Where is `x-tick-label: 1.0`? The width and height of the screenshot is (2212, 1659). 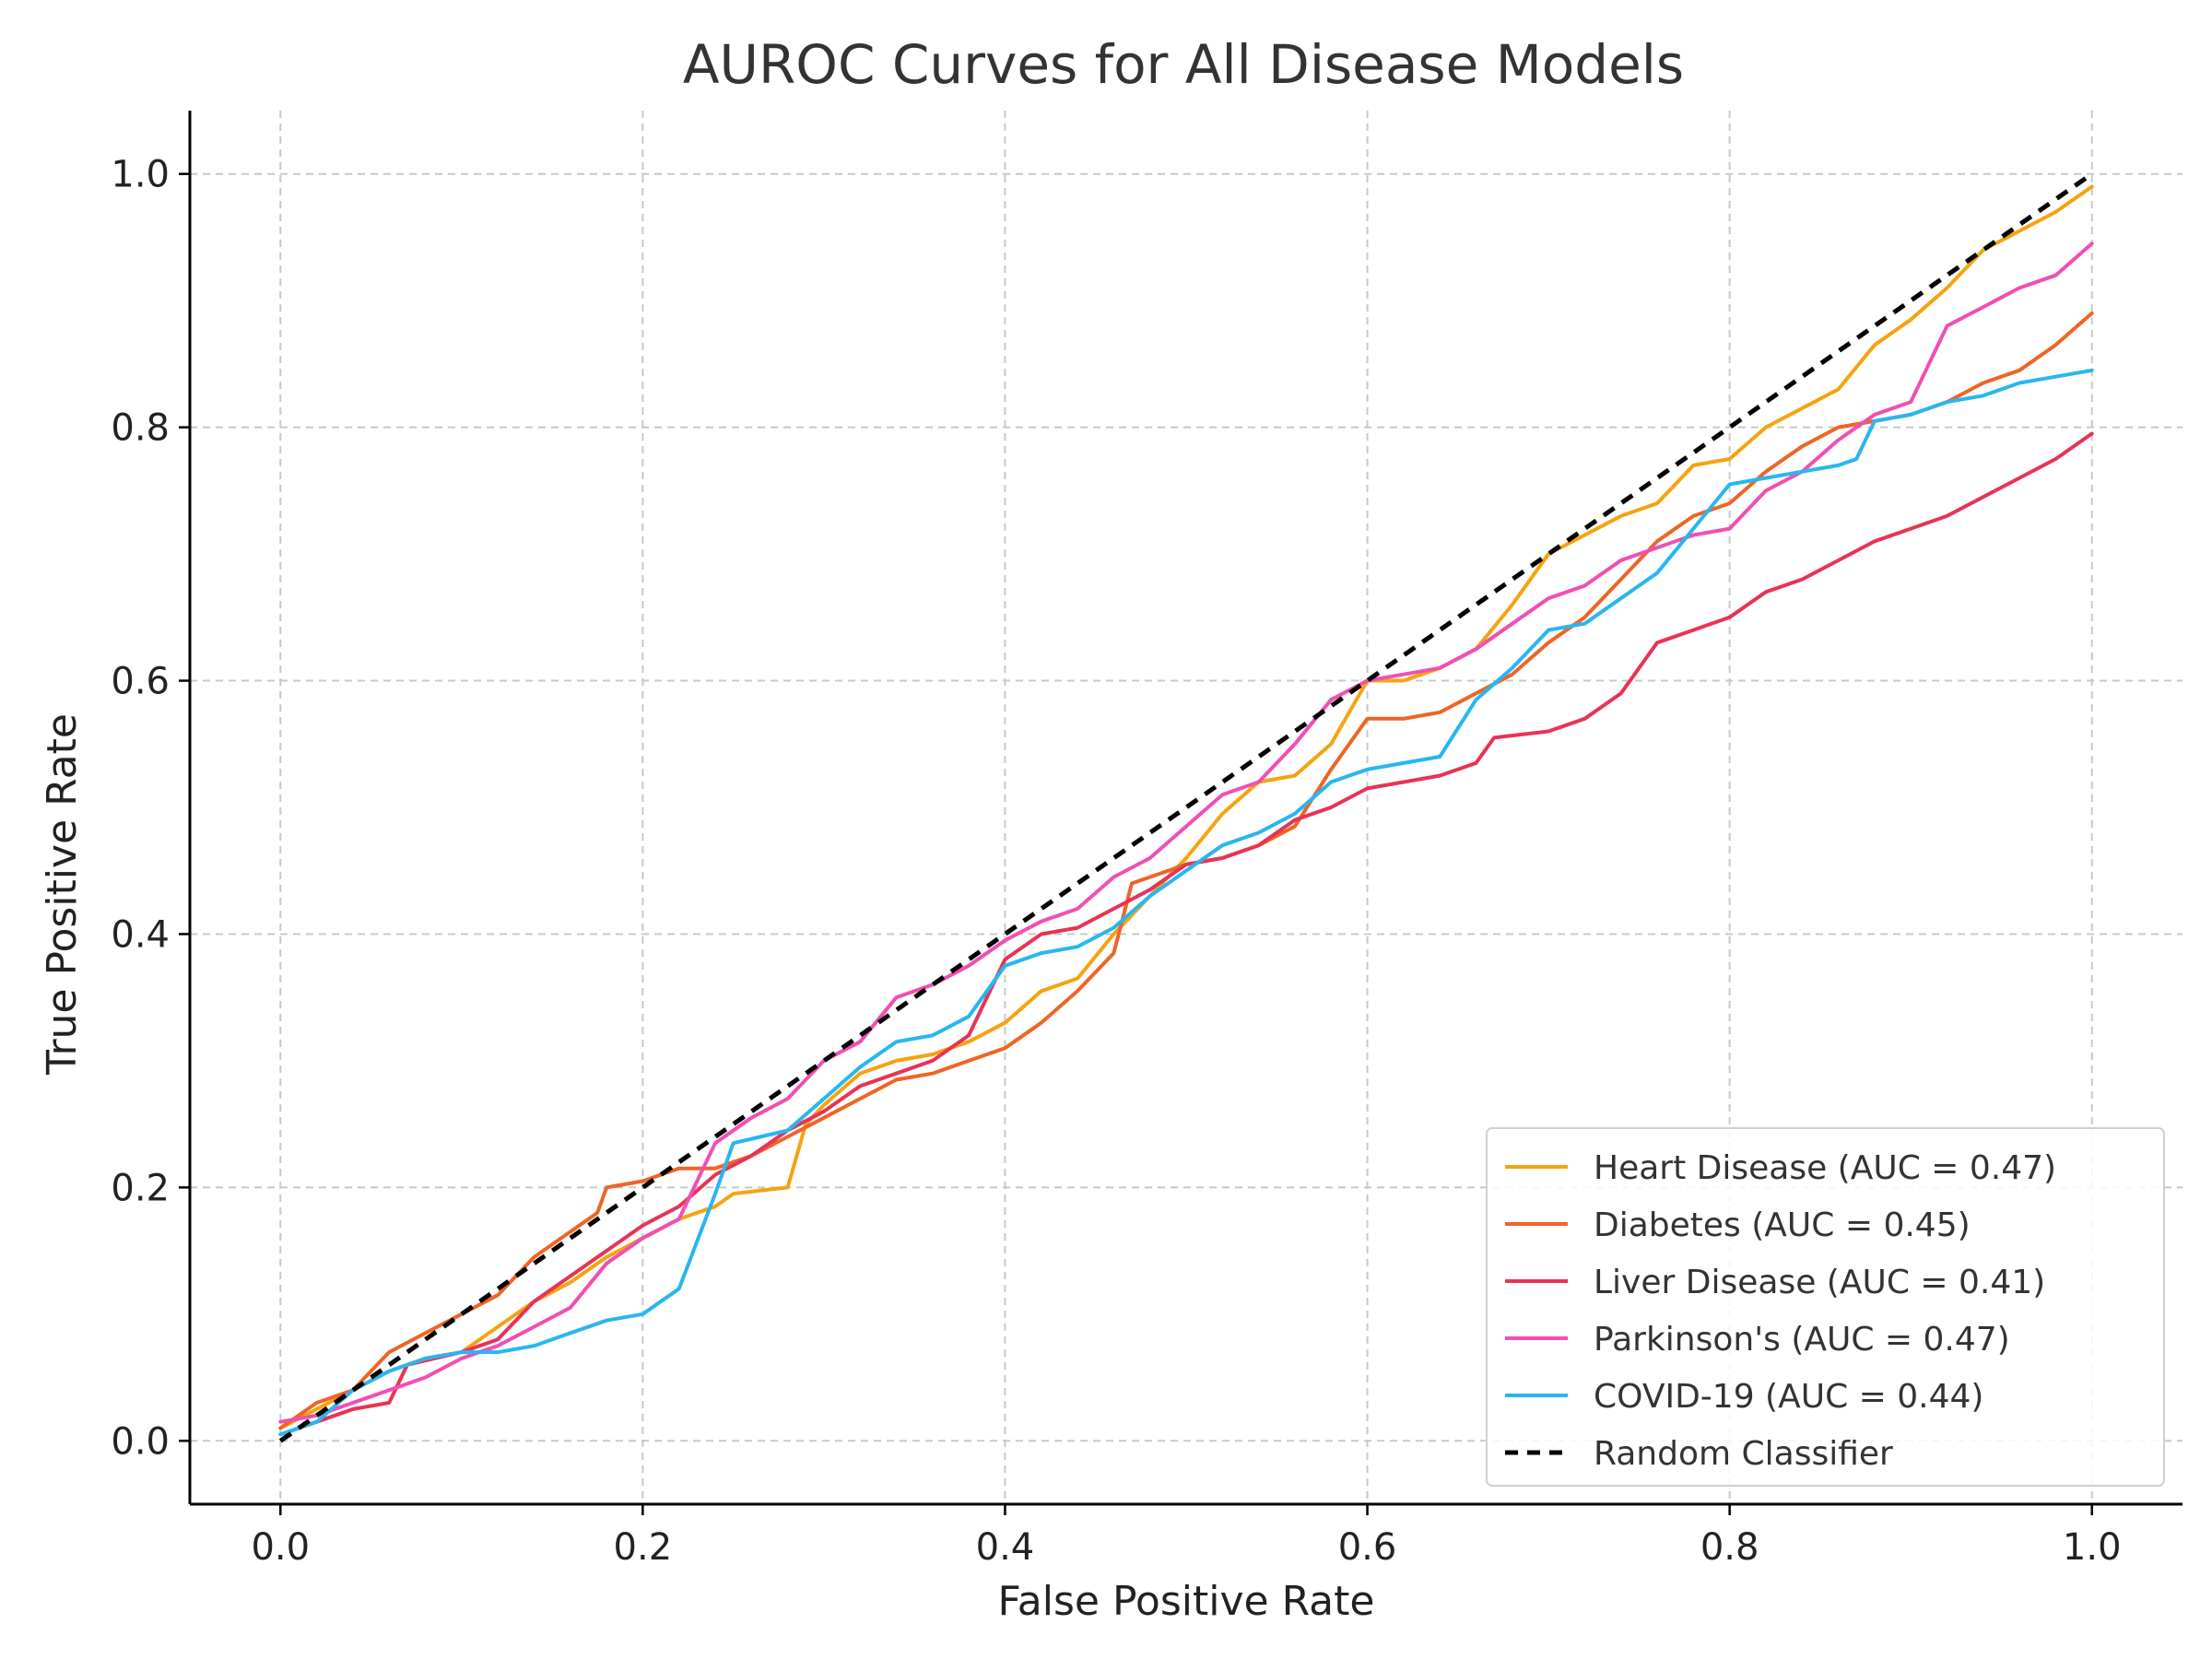
x-tick-label: 1.0 is located at coordinates (2092, 1547).